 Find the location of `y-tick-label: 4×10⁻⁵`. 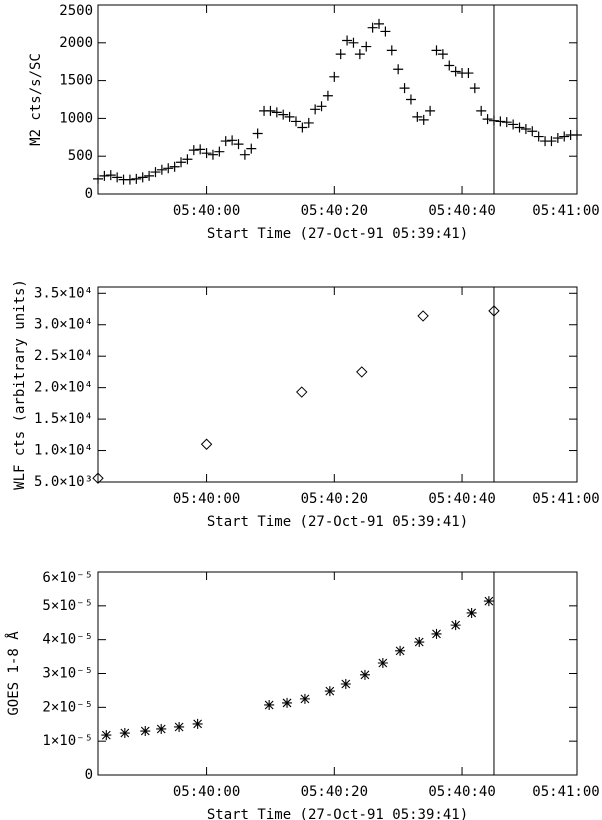

y-tick-label: 4×10⁻⁵ is located at coordinates (67, 640).